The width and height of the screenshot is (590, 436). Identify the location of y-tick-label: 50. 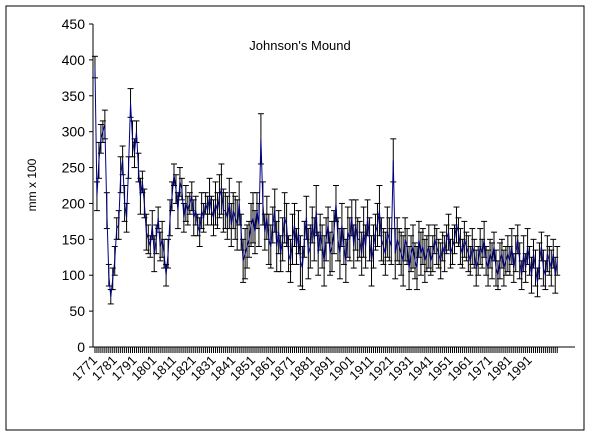
(77, 311).